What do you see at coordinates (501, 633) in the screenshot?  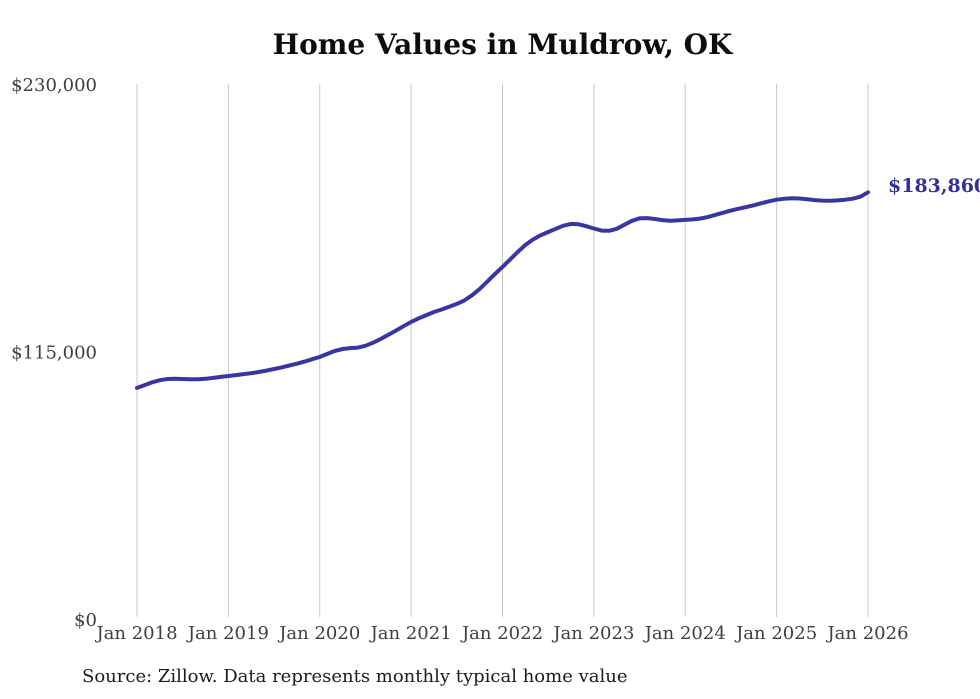 I see `x-axis-tick-label: Jan 2022` at bounding box center [501, 633].